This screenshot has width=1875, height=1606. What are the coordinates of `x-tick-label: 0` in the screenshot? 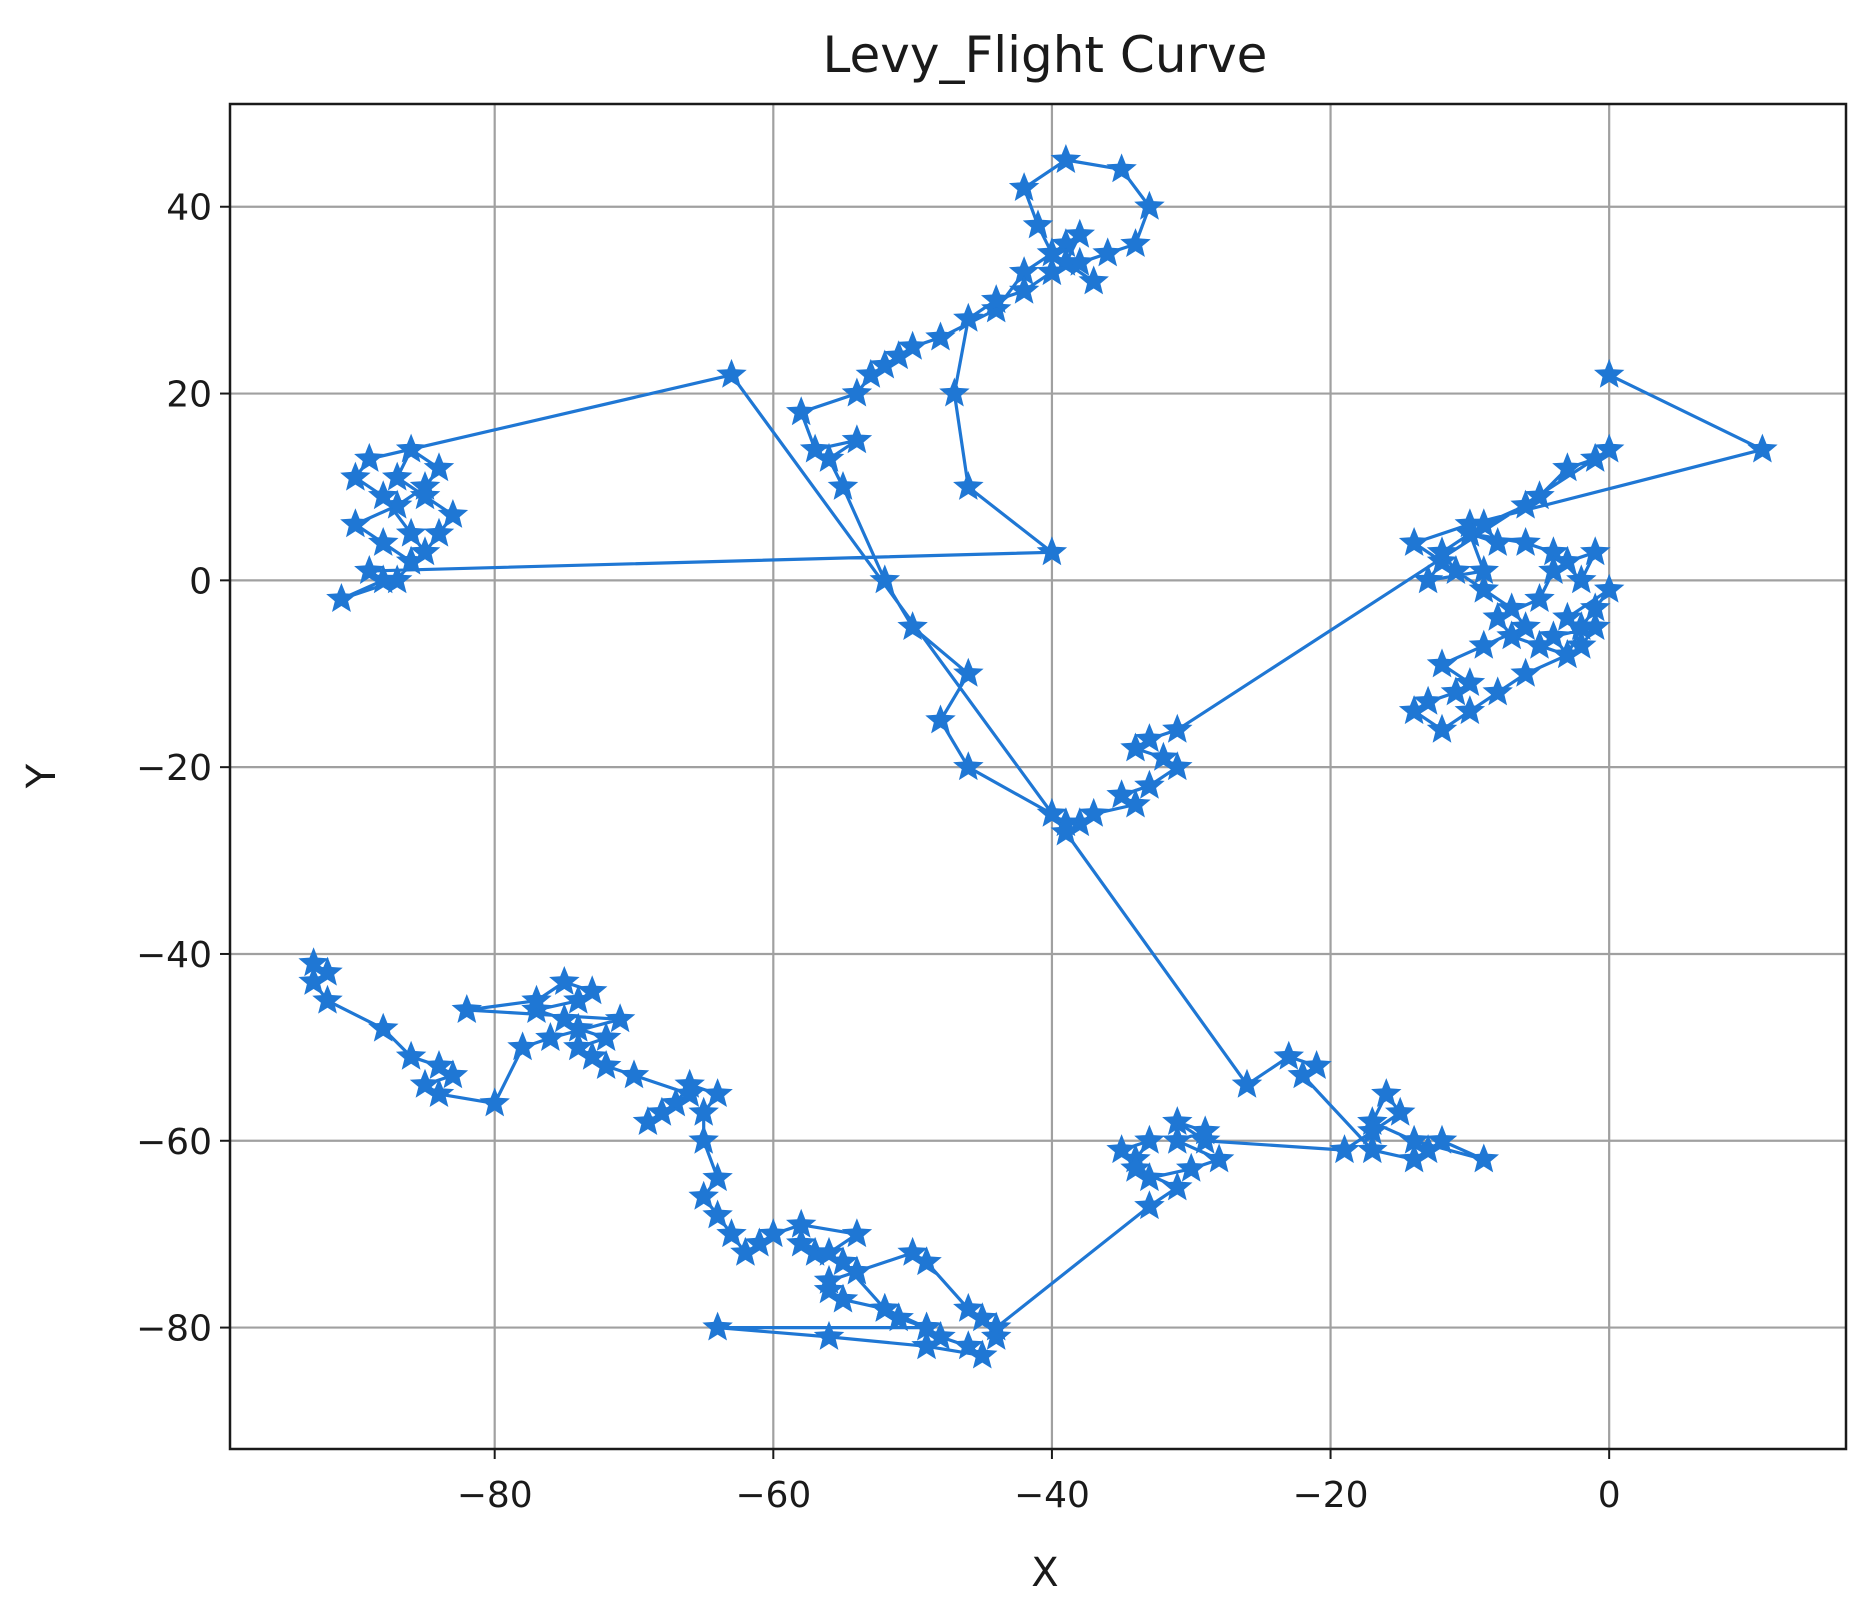 It's located at (1609, 1495).